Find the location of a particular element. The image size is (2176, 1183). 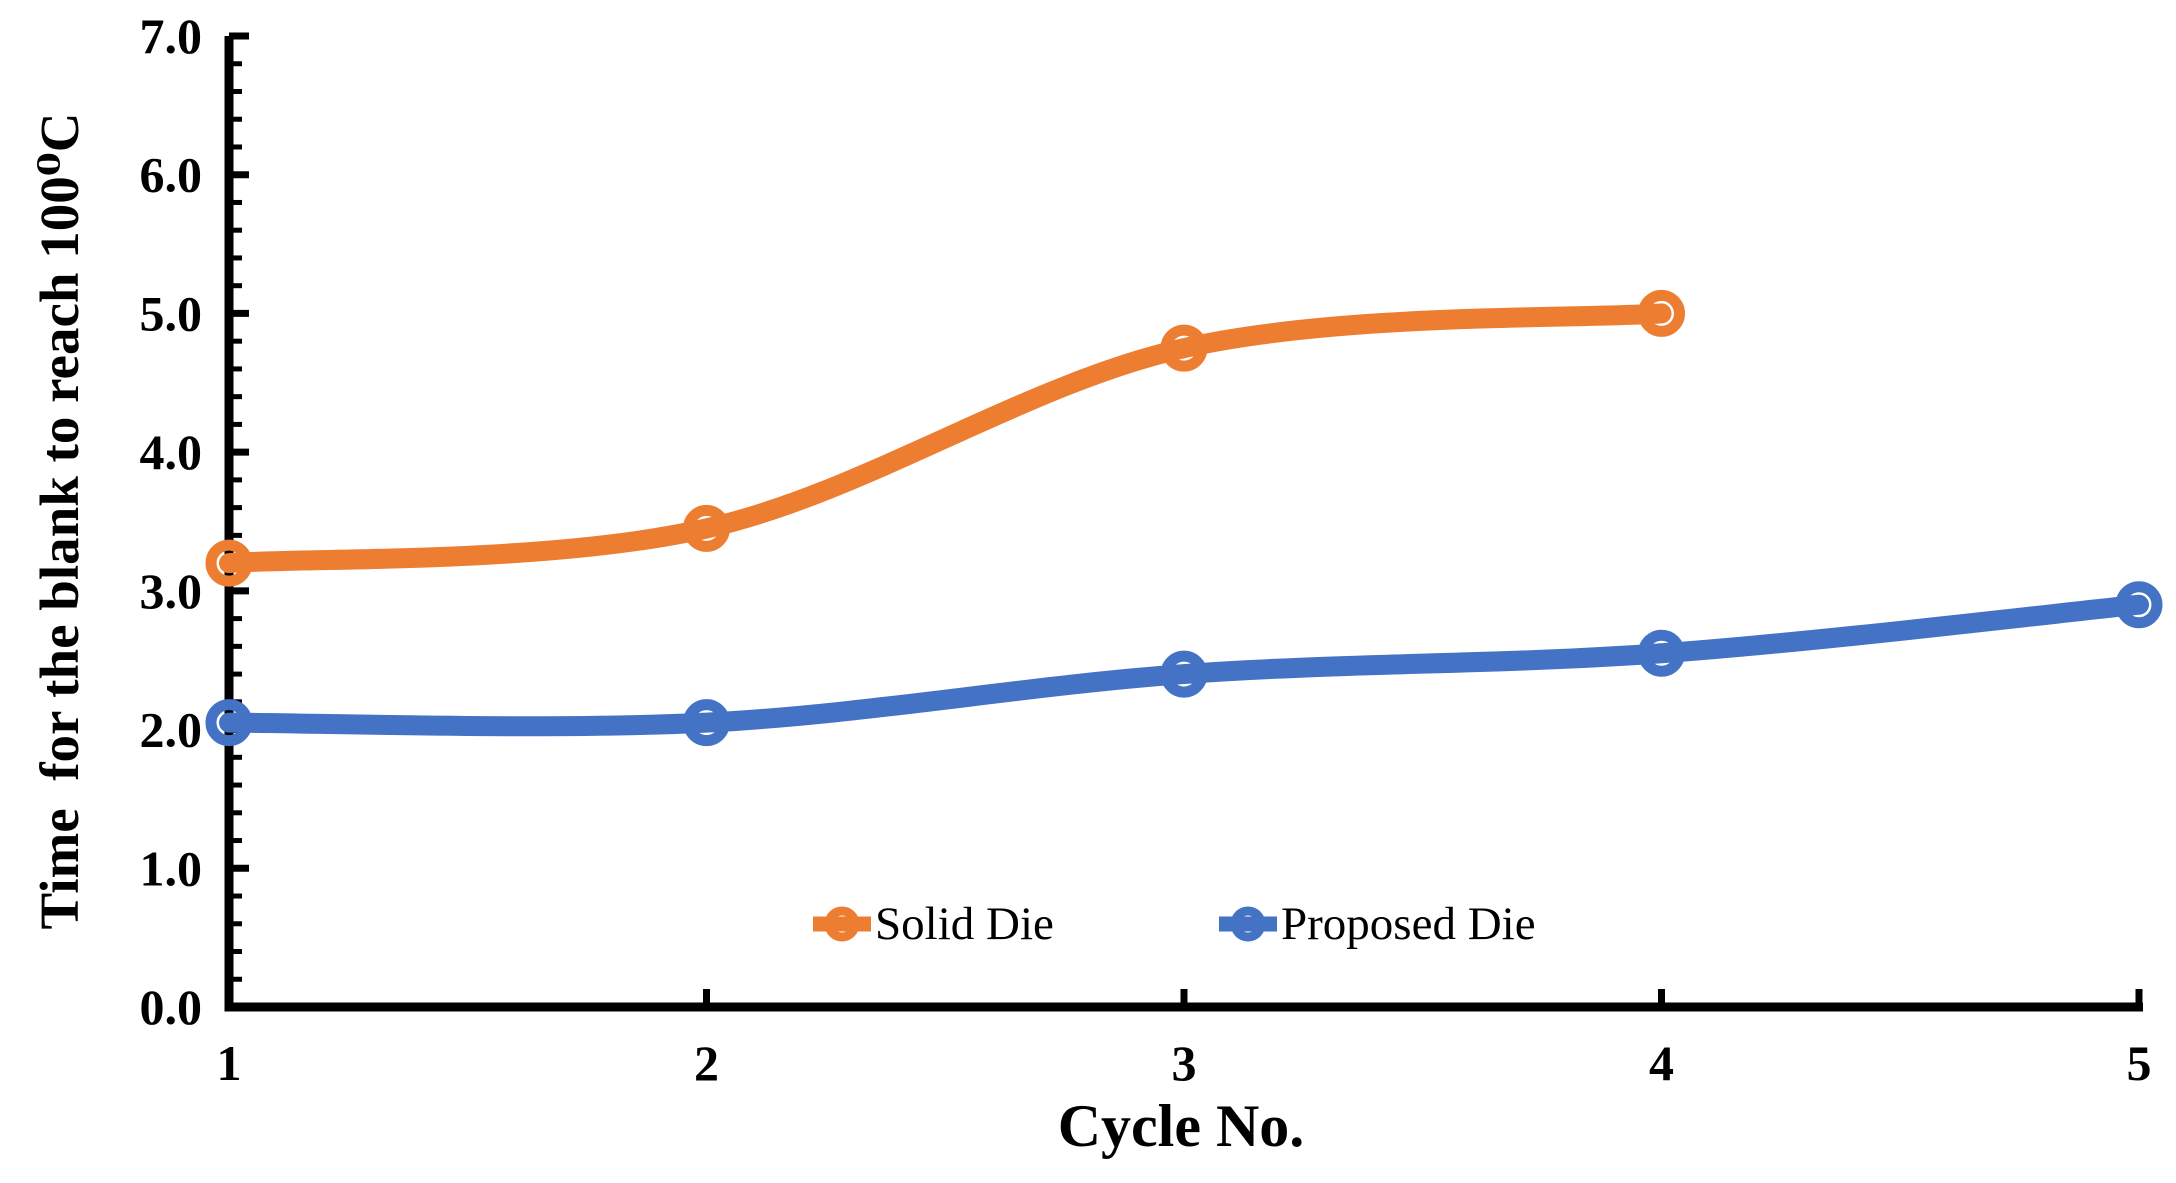

x-axis-title: Cycle No. is located at coordinates (1181, 1126).